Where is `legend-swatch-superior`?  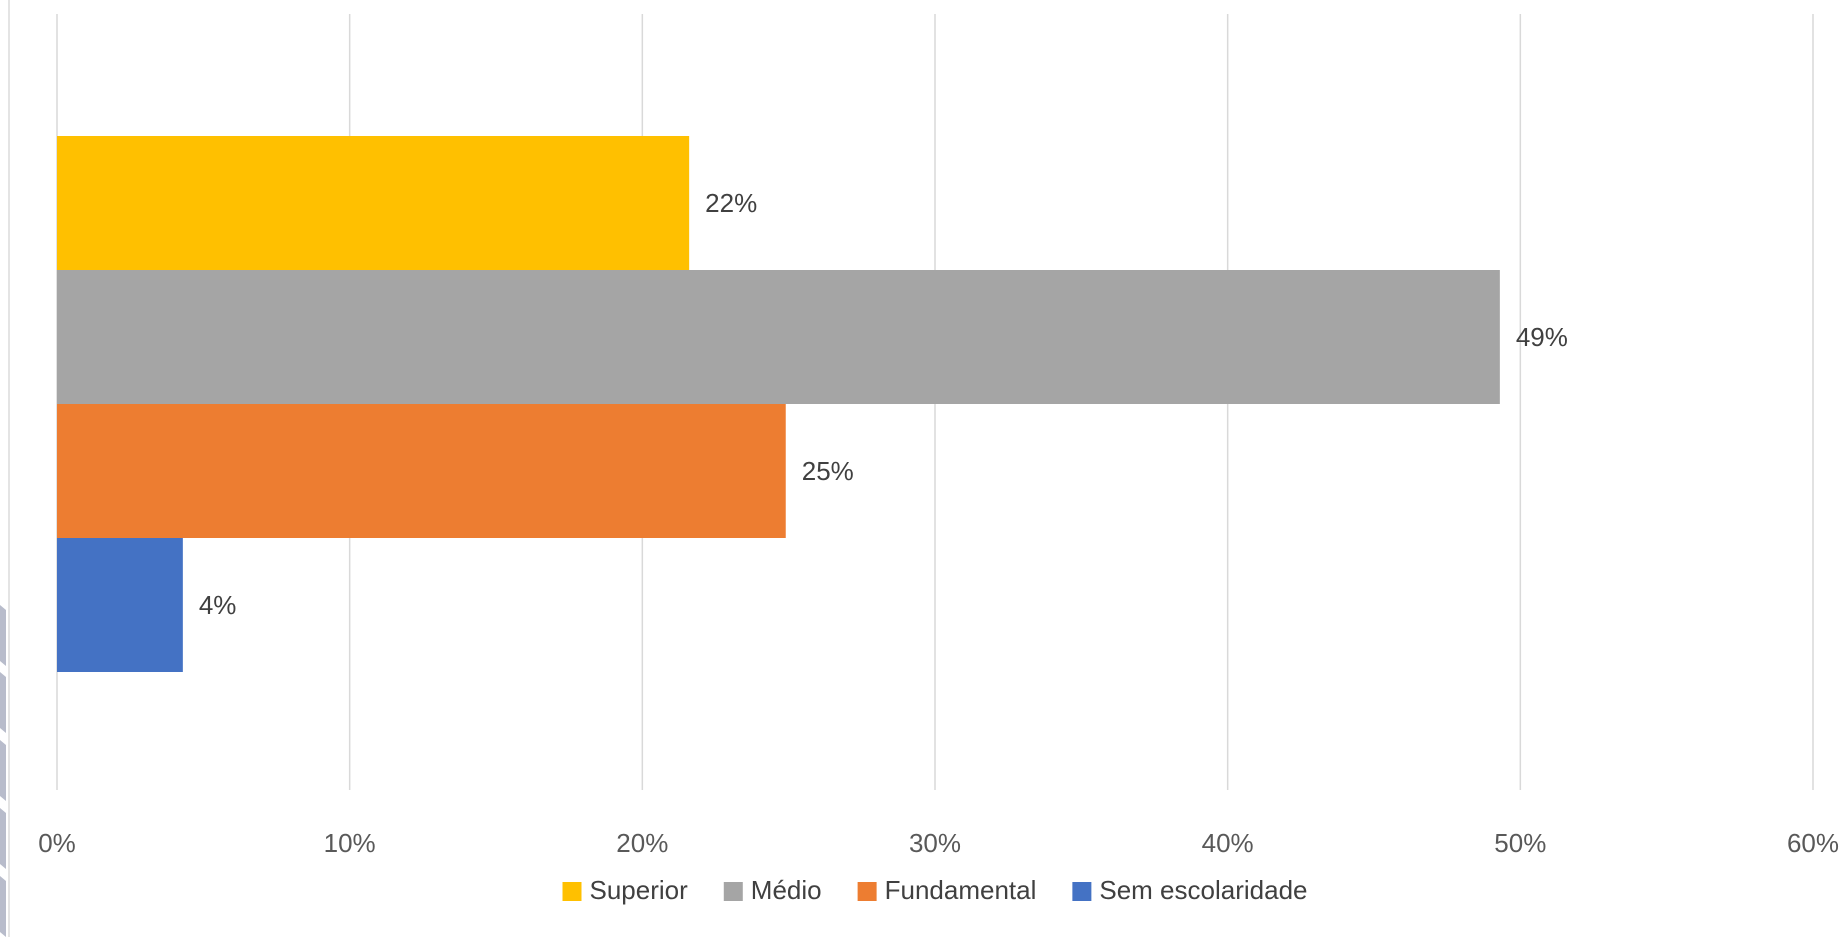 legend-swatch-superior is located at coordinates (572, 891).